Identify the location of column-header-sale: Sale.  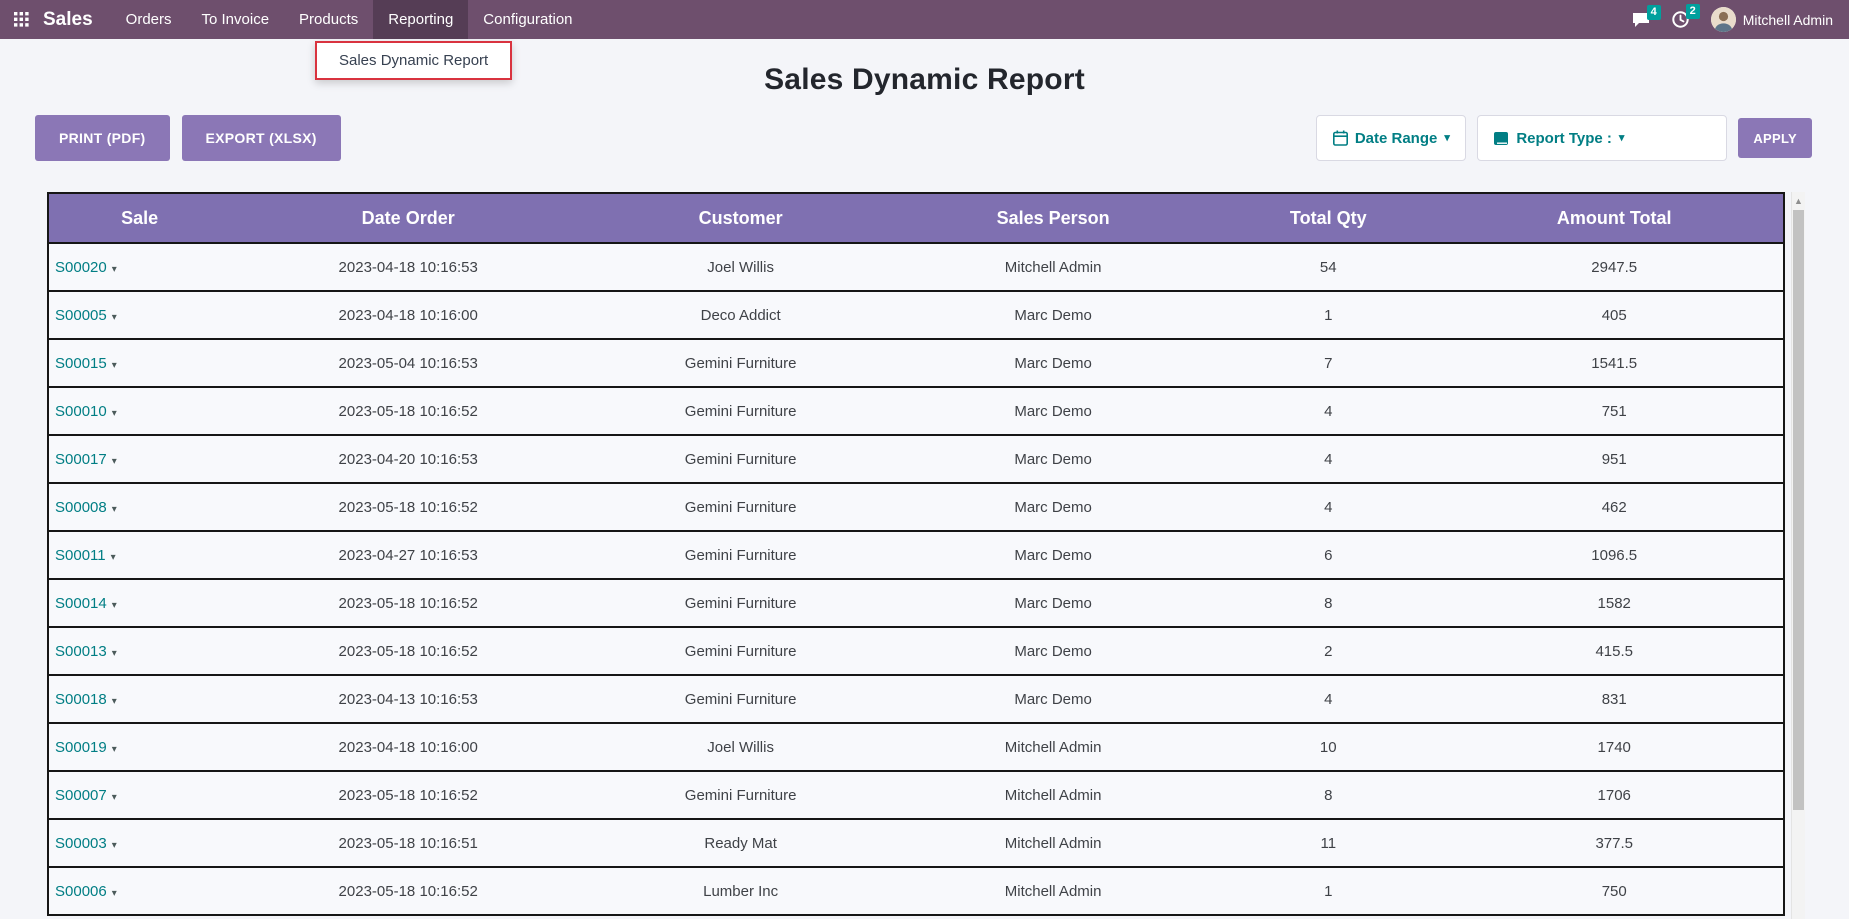
(139, 218).